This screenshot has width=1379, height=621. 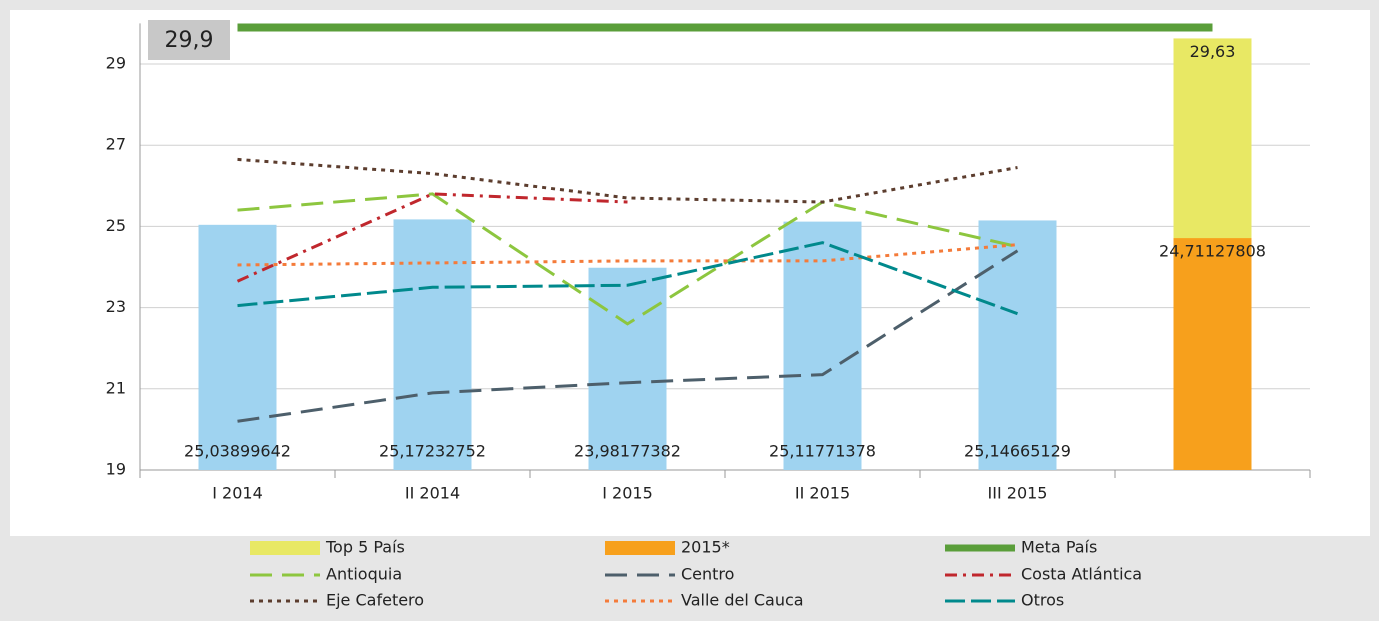 I want to click on x-tick-label: II 2015, so click(x=822, y=493).